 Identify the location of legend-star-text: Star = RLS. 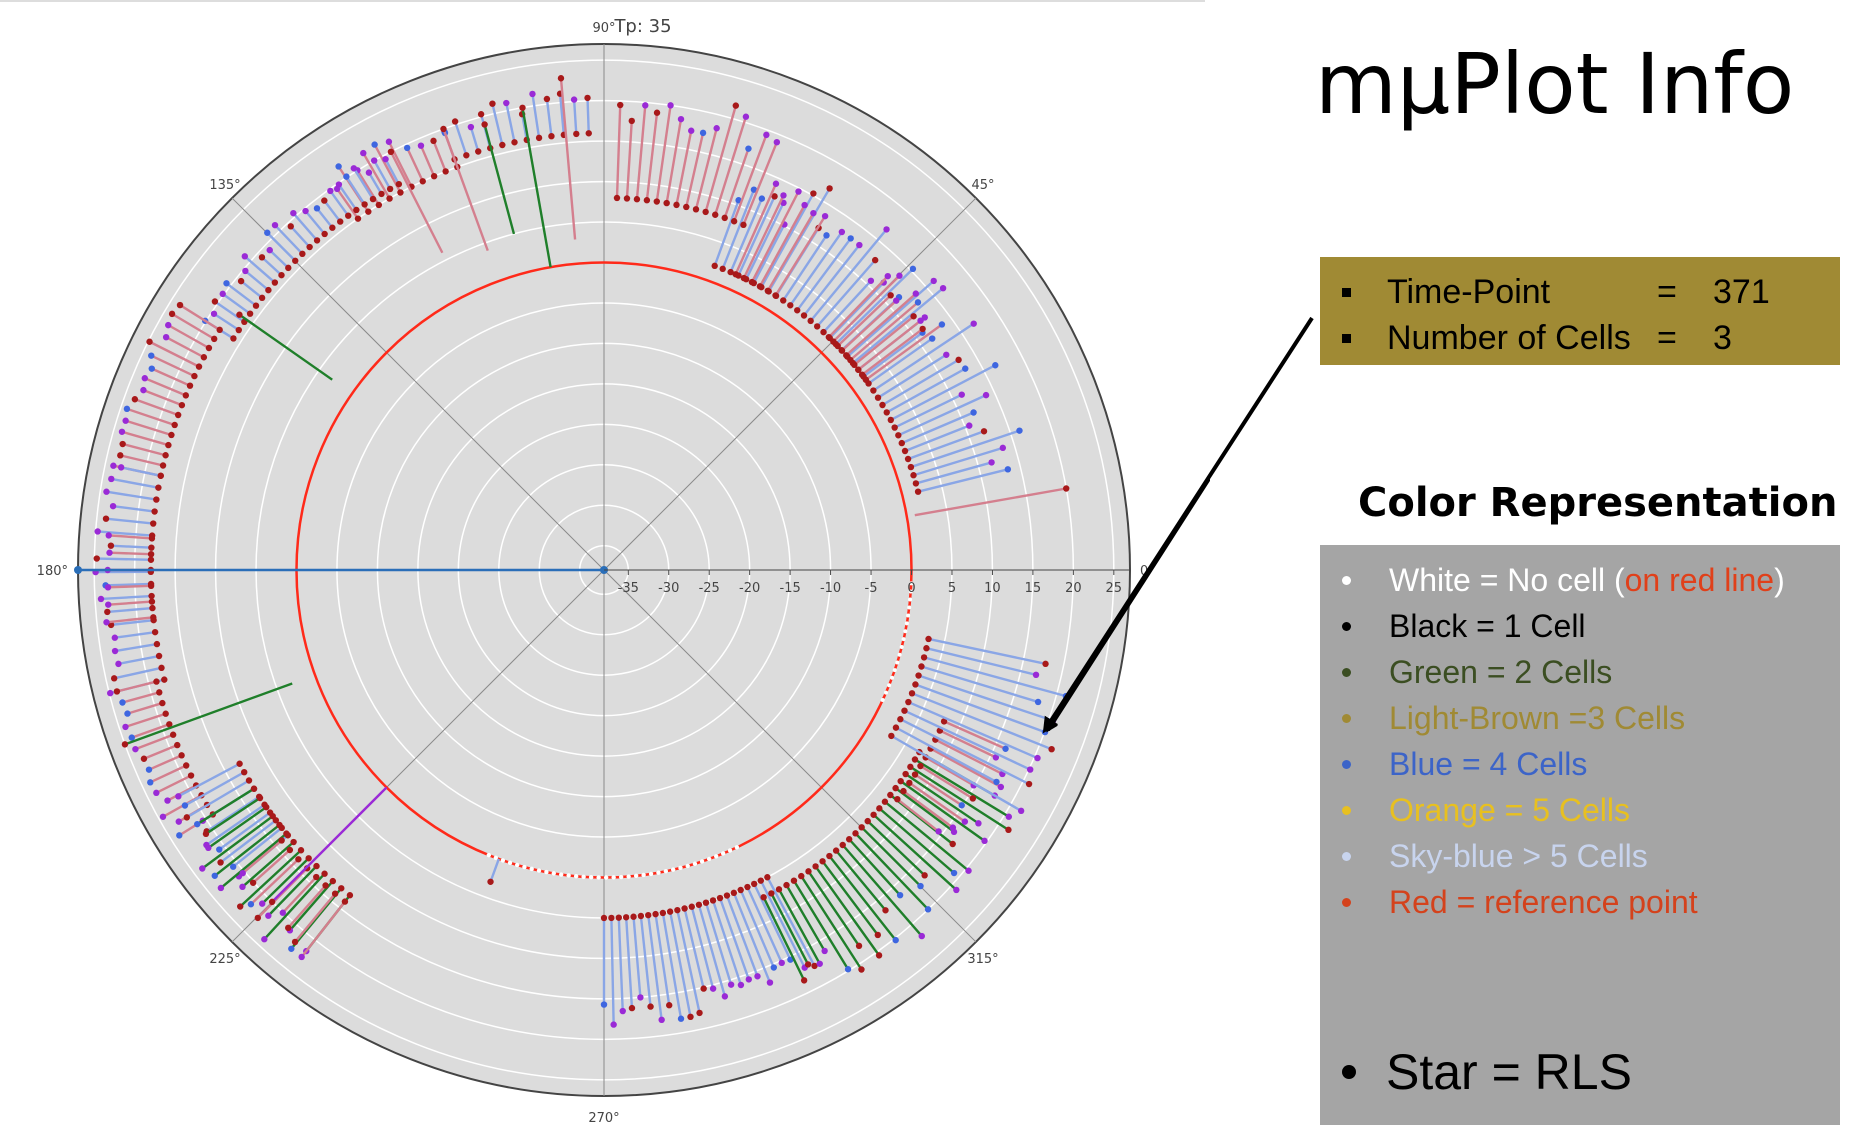
(1509, 1072).